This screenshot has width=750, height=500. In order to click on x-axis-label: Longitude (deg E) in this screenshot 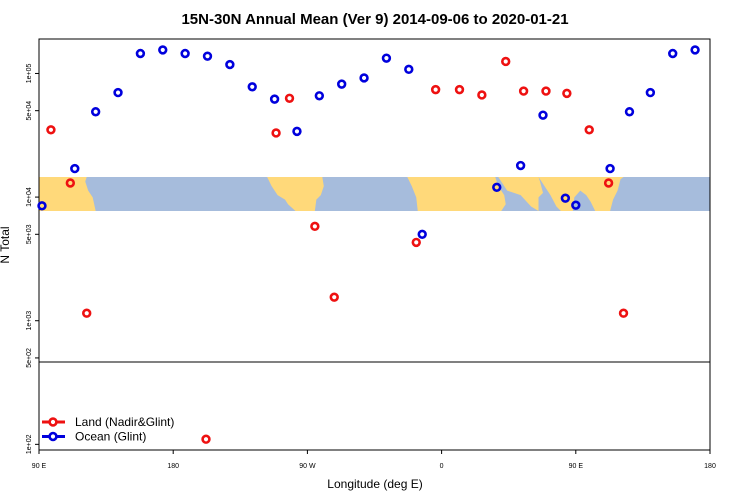, I will do `click(374, 484)`.